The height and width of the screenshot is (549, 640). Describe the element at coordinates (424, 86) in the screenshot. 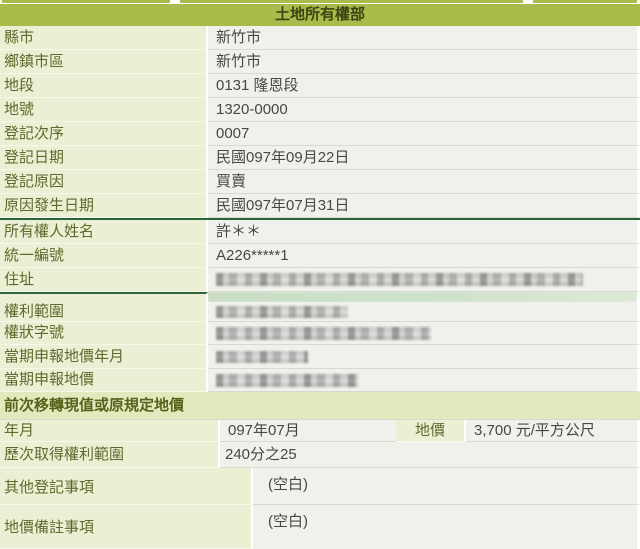

I see `row-value: 0131 隆恩段` at that location.